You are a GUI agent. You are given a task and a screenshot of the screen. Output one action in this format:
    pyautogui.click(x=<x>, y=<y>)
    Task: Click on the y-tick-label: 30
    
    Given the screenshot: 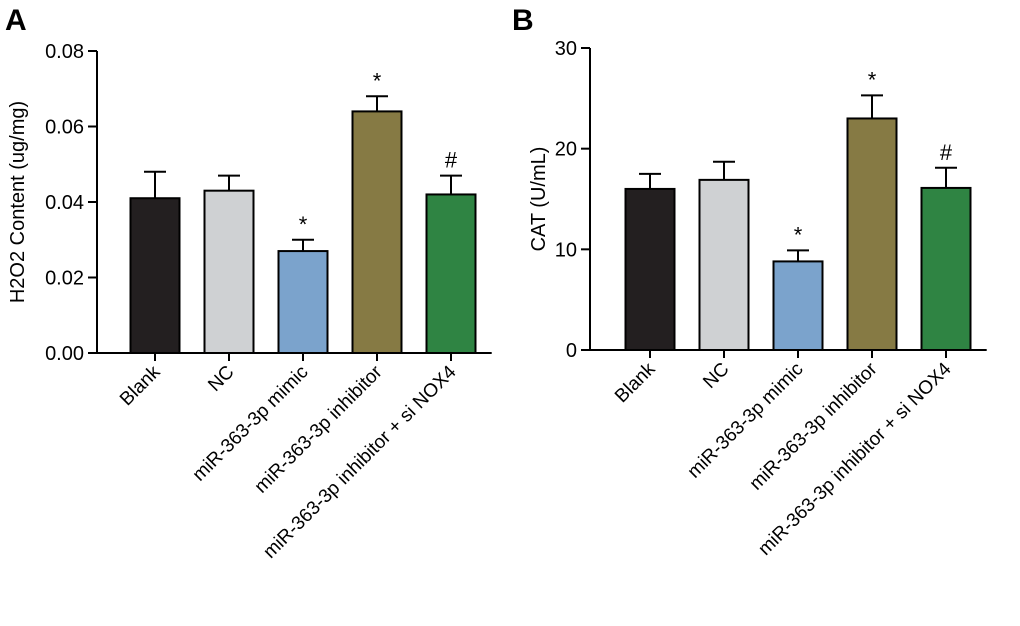 What is the action you would take?
    pyautogui.click(x=566, y=49)
    